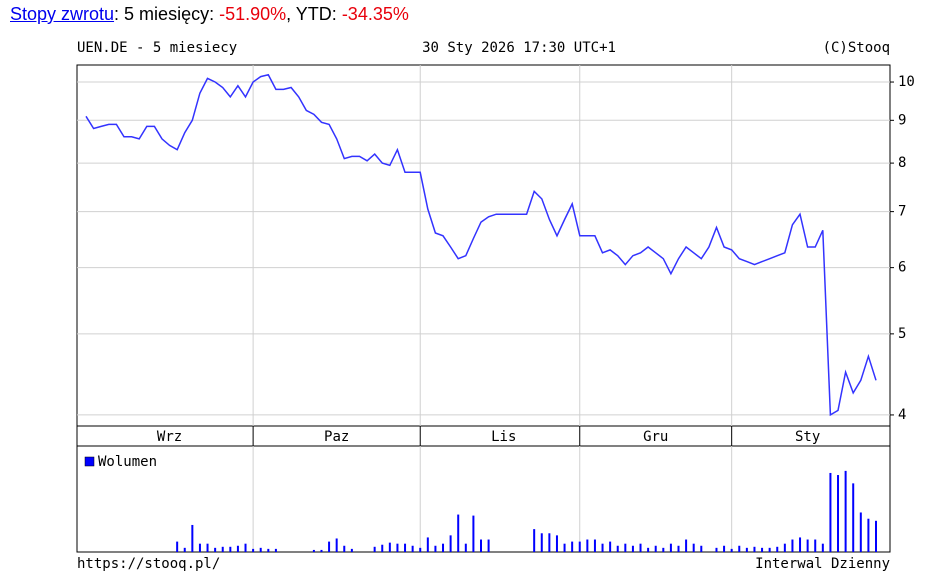  What do you see at coordinates (62, 14) in the screenshot?
I see `returns-link: Stopy zwrotu` at bounding box center [62, 14].